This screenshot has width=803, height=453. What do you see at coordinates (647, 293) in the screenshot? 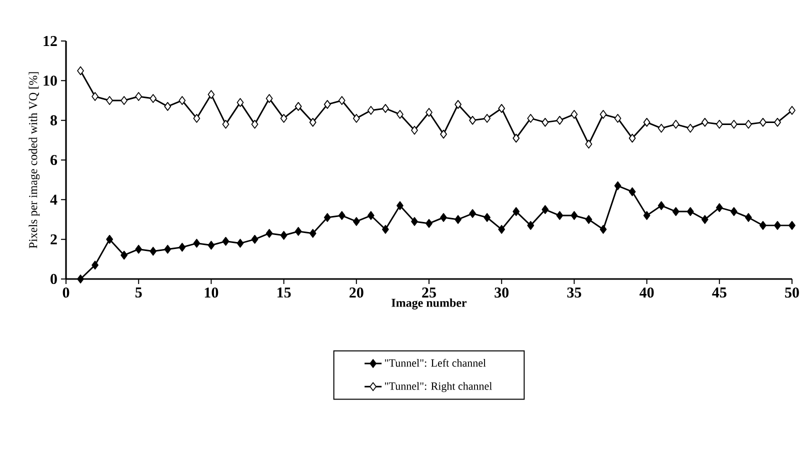
I see `x-tick-label: 40` at bounding box center [647, 293].